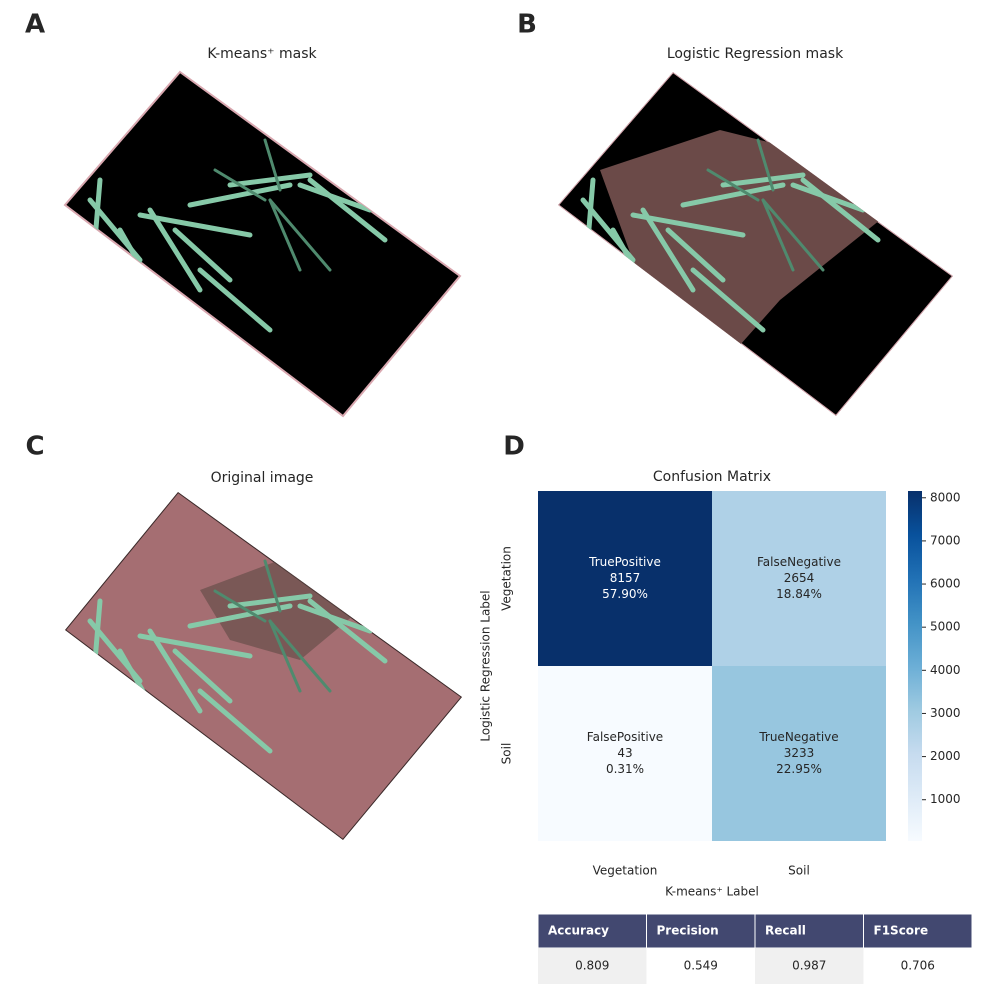  Describe the element at coordinates (945, 799) in the screenshot. I see `colorbar-tick-label: 1000` at that location.